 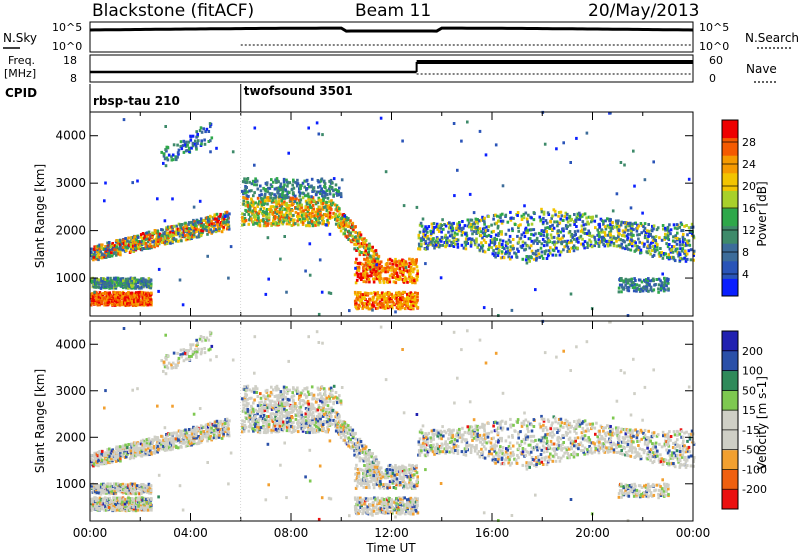 What do you see at coordinates (754, 469) in the screenshot?
I see `colorbar-tick: -100` at bounding box center [754, 469].